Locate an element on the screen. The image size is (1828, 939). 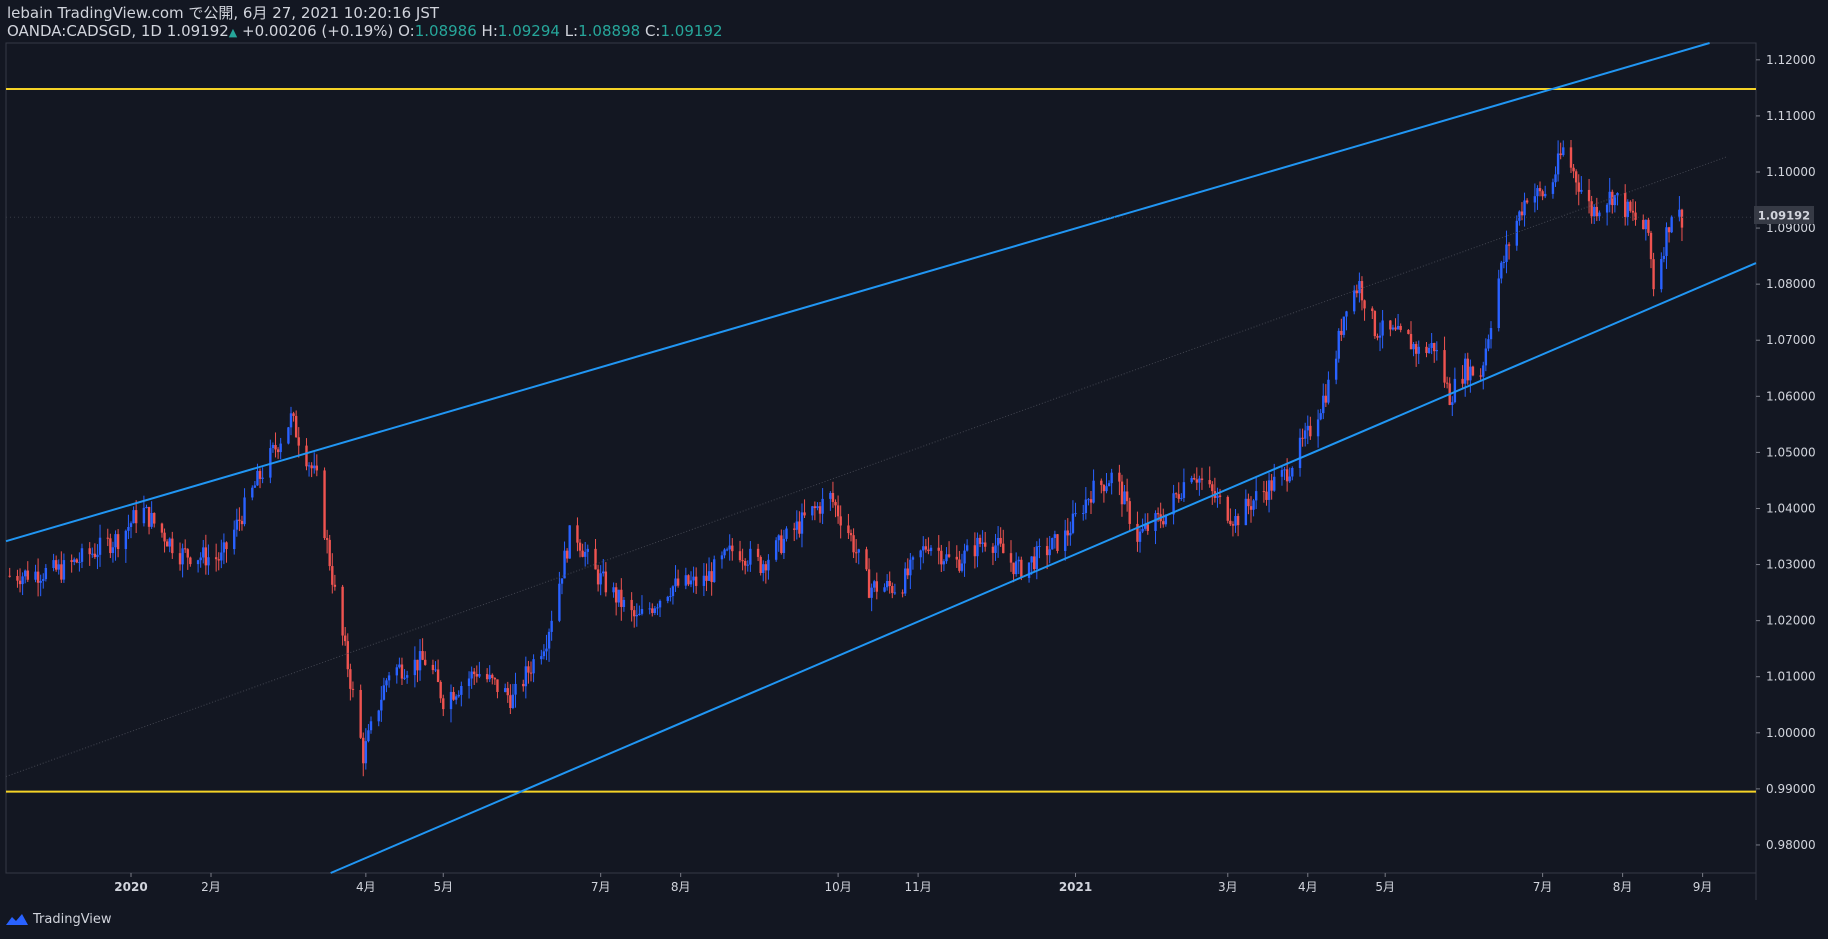
price-tick-label: 1.02000 is located at coordinates (1791, 621).